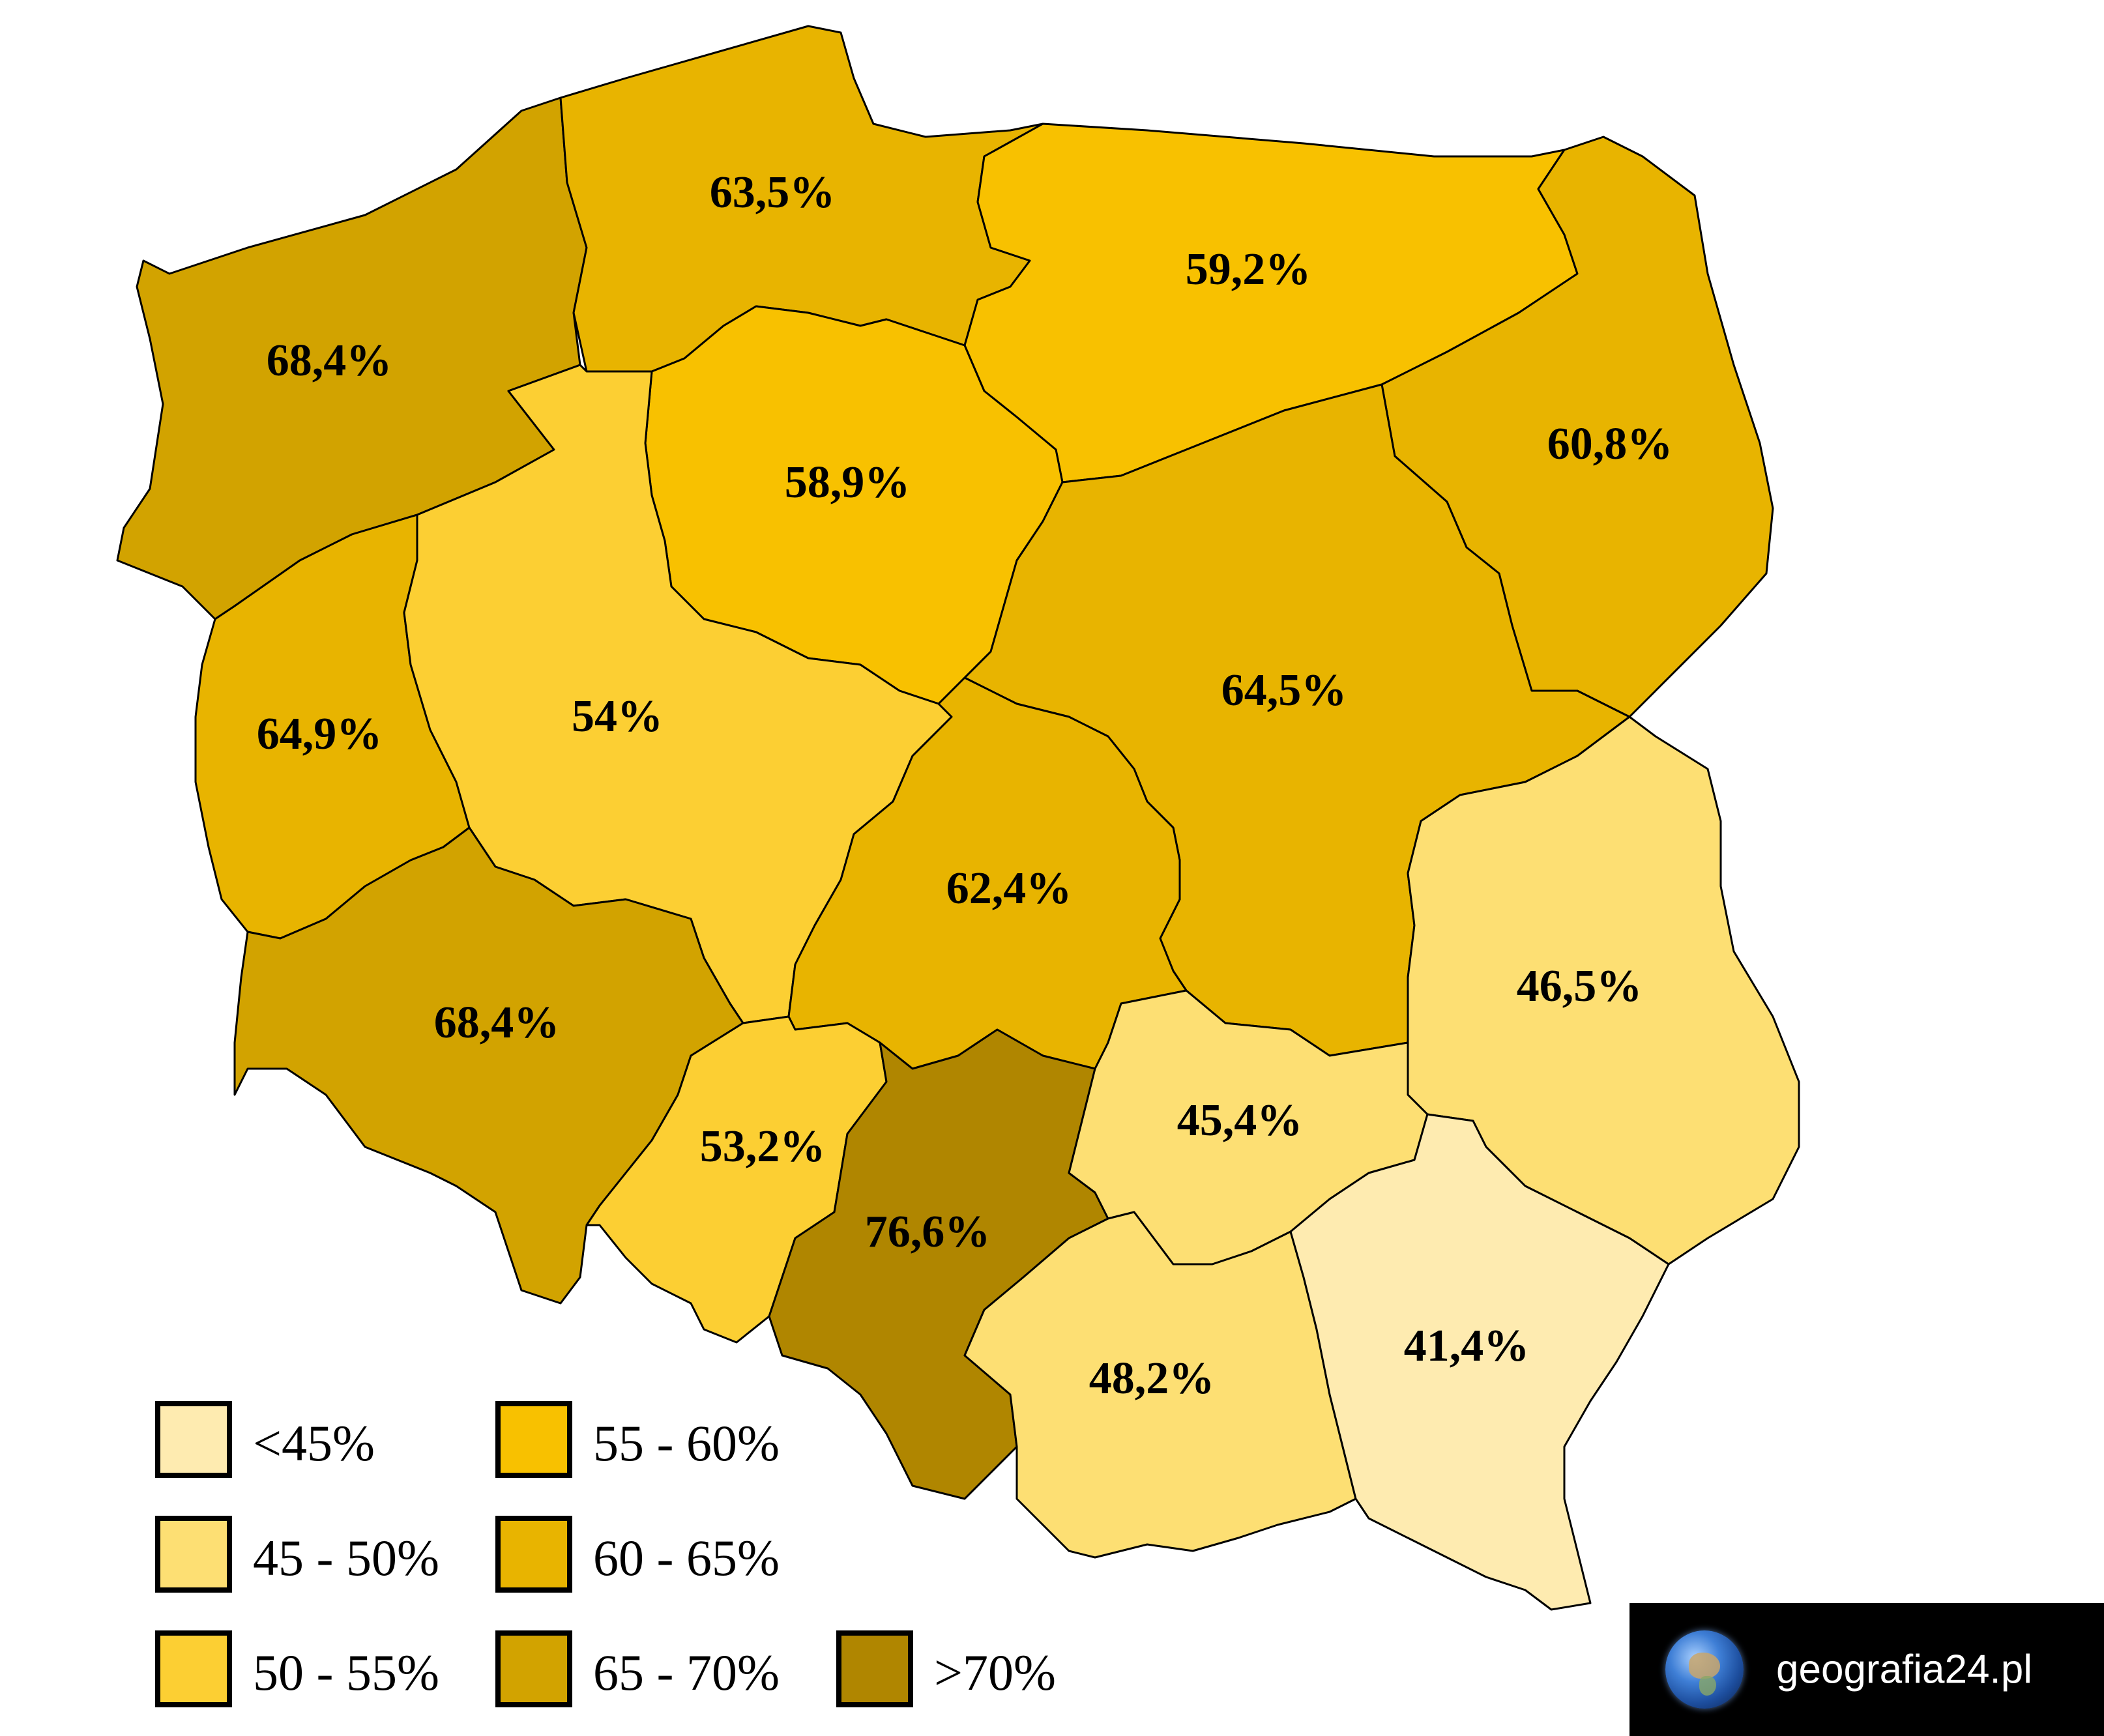 This screenshot has width=2104, height=1736. What do you see at coordinates (1467, 1346) in the screenshot?
I see `label-podkarpackie: 41,4%` at bounding box center [1467, 1346].